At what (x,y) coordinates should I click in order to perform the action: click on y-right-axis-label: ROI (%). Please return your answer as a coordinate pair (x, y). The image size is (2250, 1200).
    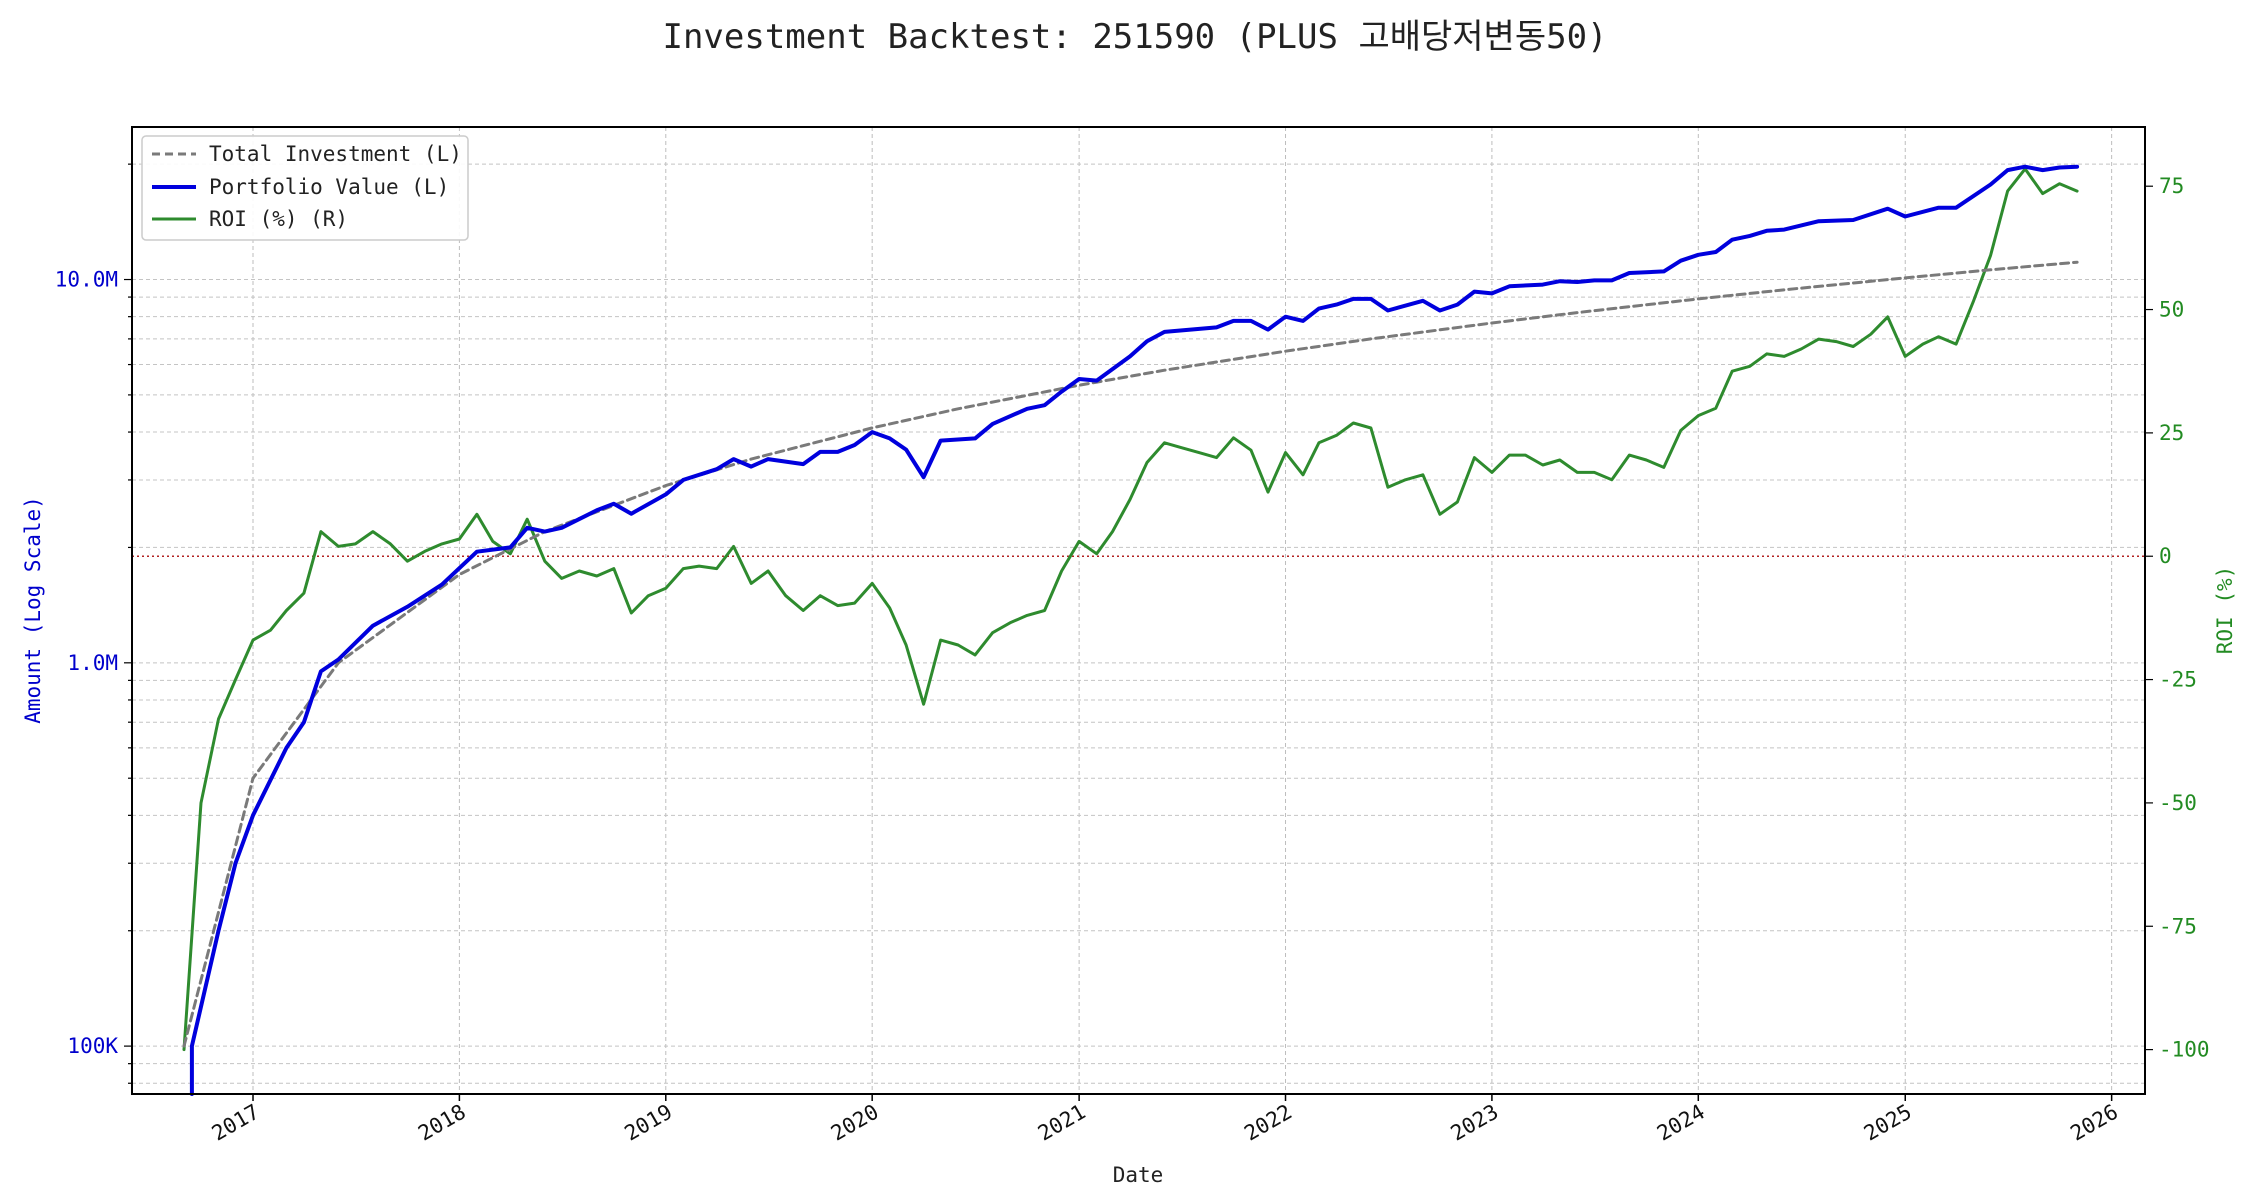
    Looking at the image, I should click on (2225, 610).